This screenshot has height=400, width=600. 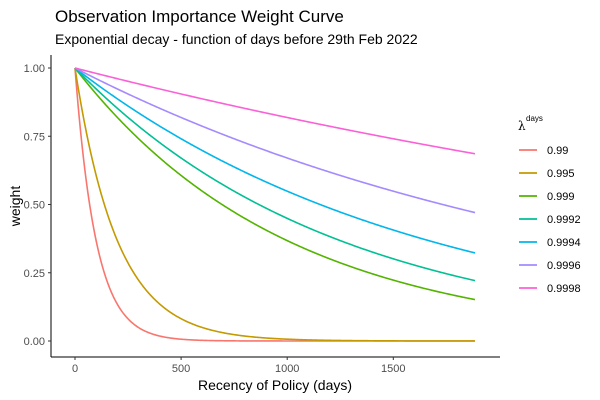 What do you see at coordinates (522, 126) in the screenshot?
I see `legend-title-lambda: λ` at bounding box center [522, 126].